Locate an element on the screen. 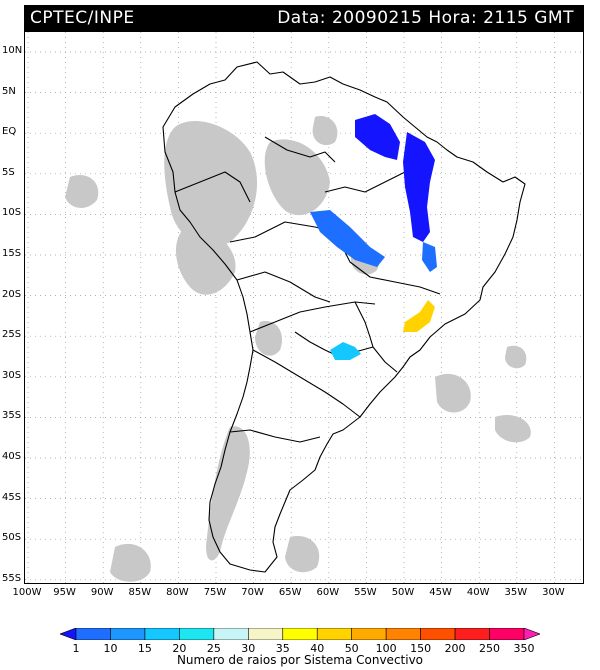 This screenshot has height=670, width=600. lon-label: 65W is located at coordinates (290, 592).